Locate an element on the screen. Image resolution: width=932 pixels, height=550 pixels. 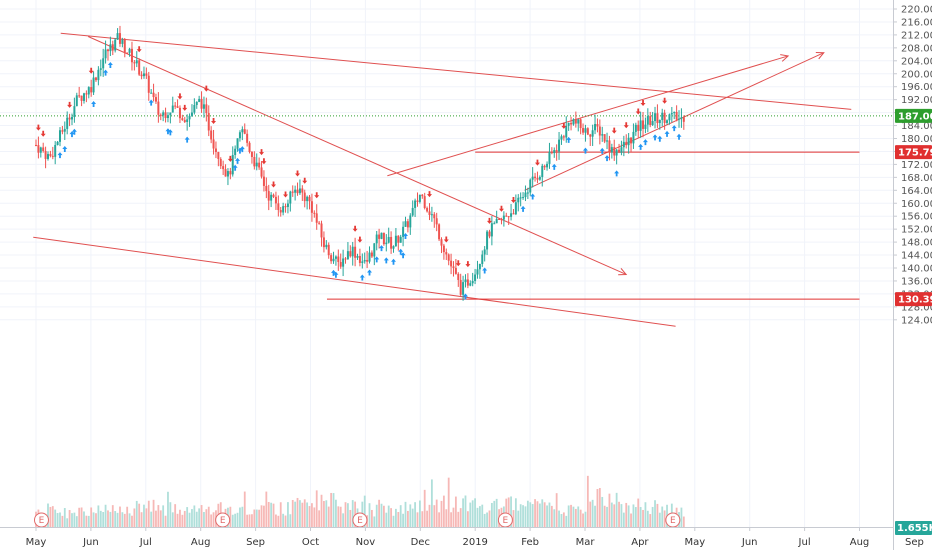
trend-line is located at coordinates (456, 71).